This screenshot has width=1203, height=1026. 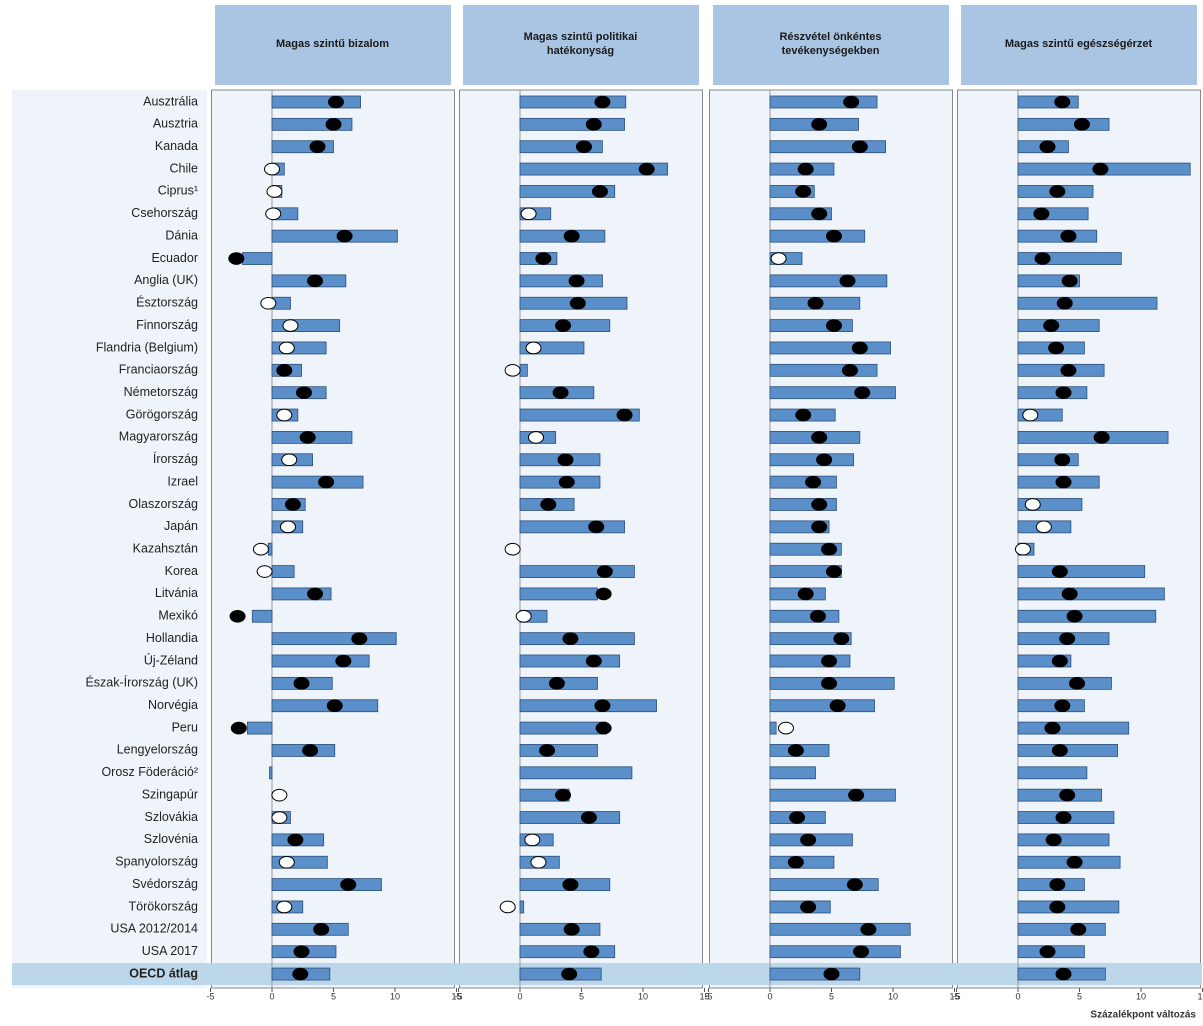 What do you see at coordinates (170, 951) in the screenshot?
I see `category-label: USA 2017` at bounding box center [170, 951].